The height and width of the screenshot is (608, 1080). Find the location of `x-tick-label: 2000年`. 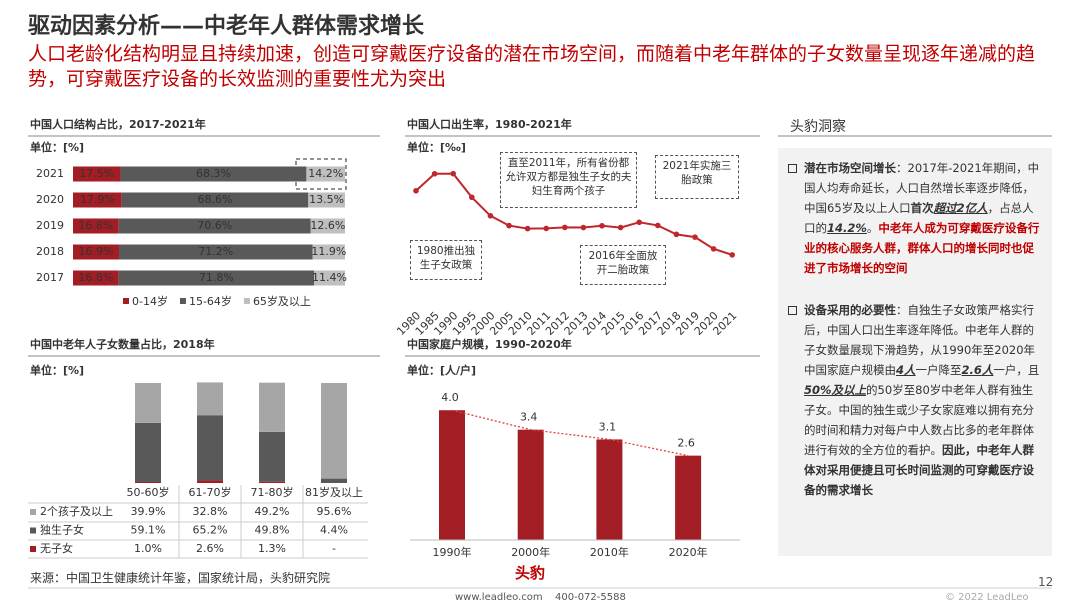

x-tick-label: 2000年 is located at coordinates (530, 552).